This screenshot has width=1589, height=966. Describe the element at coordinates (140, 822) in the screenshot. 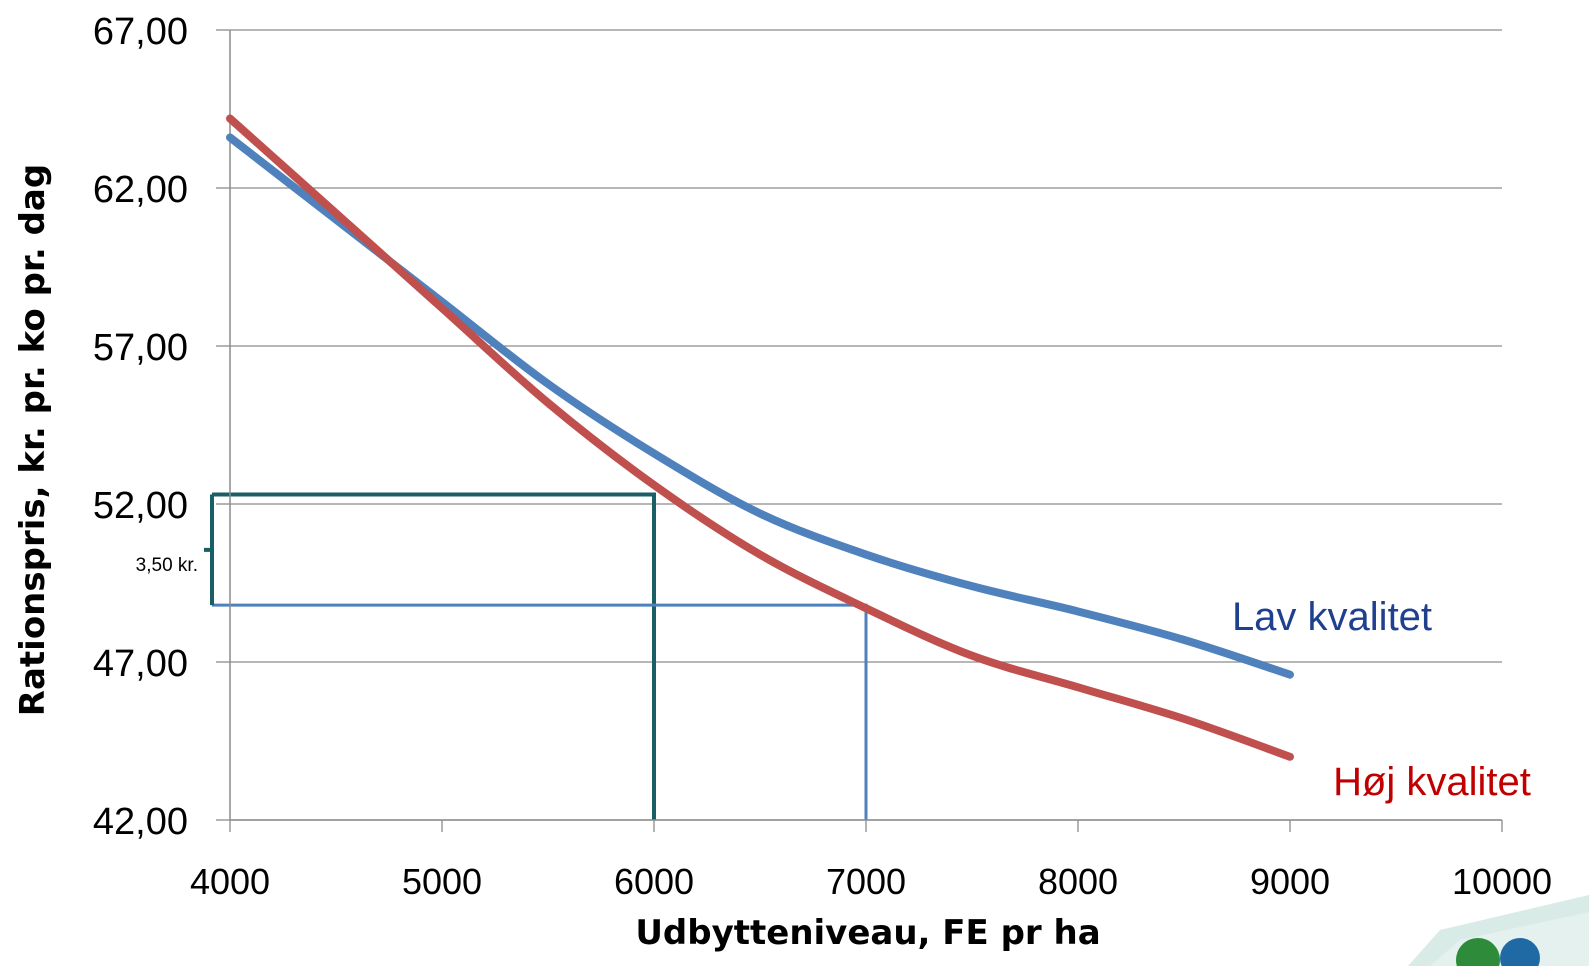

I see `y-tick-label: 42,00` at that location.